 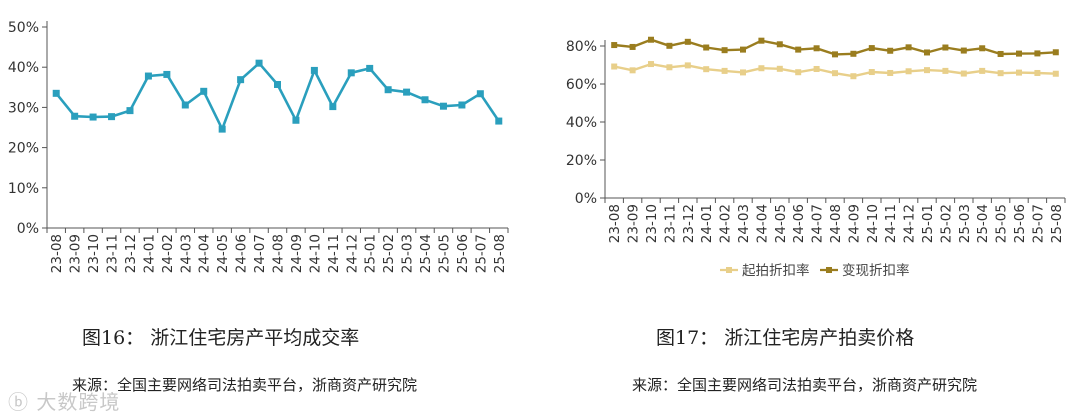 I want to click on watermark-logo: ⓑ 大数跨境, so click(x=64, y=400).